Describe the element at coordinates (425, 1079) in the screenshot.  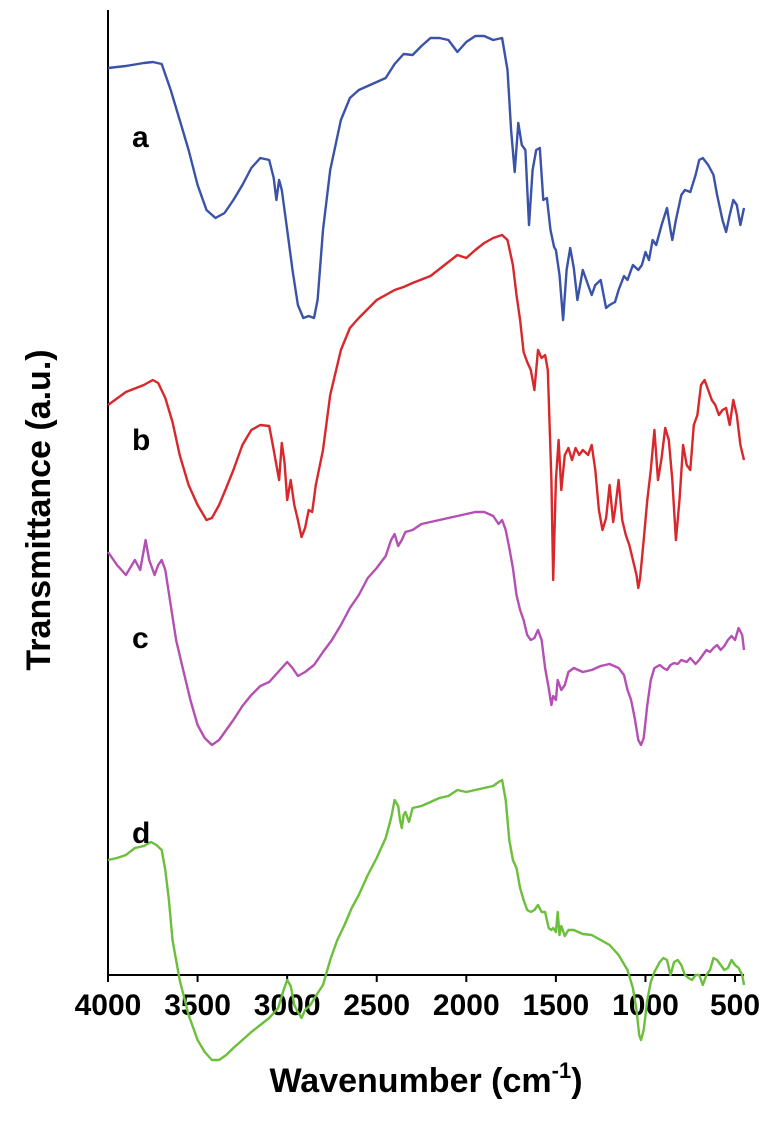
I see `x-axis-title: Wavenumber (cm-1)` at that location.